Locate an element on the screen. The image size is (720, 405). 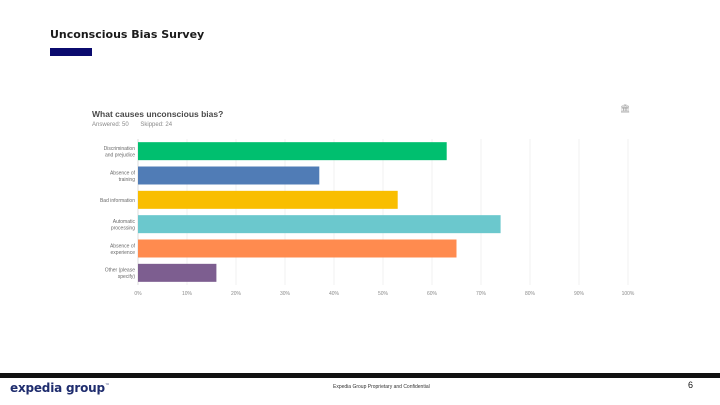
category-label: Absence of experience is located at coordinates (123, 249).